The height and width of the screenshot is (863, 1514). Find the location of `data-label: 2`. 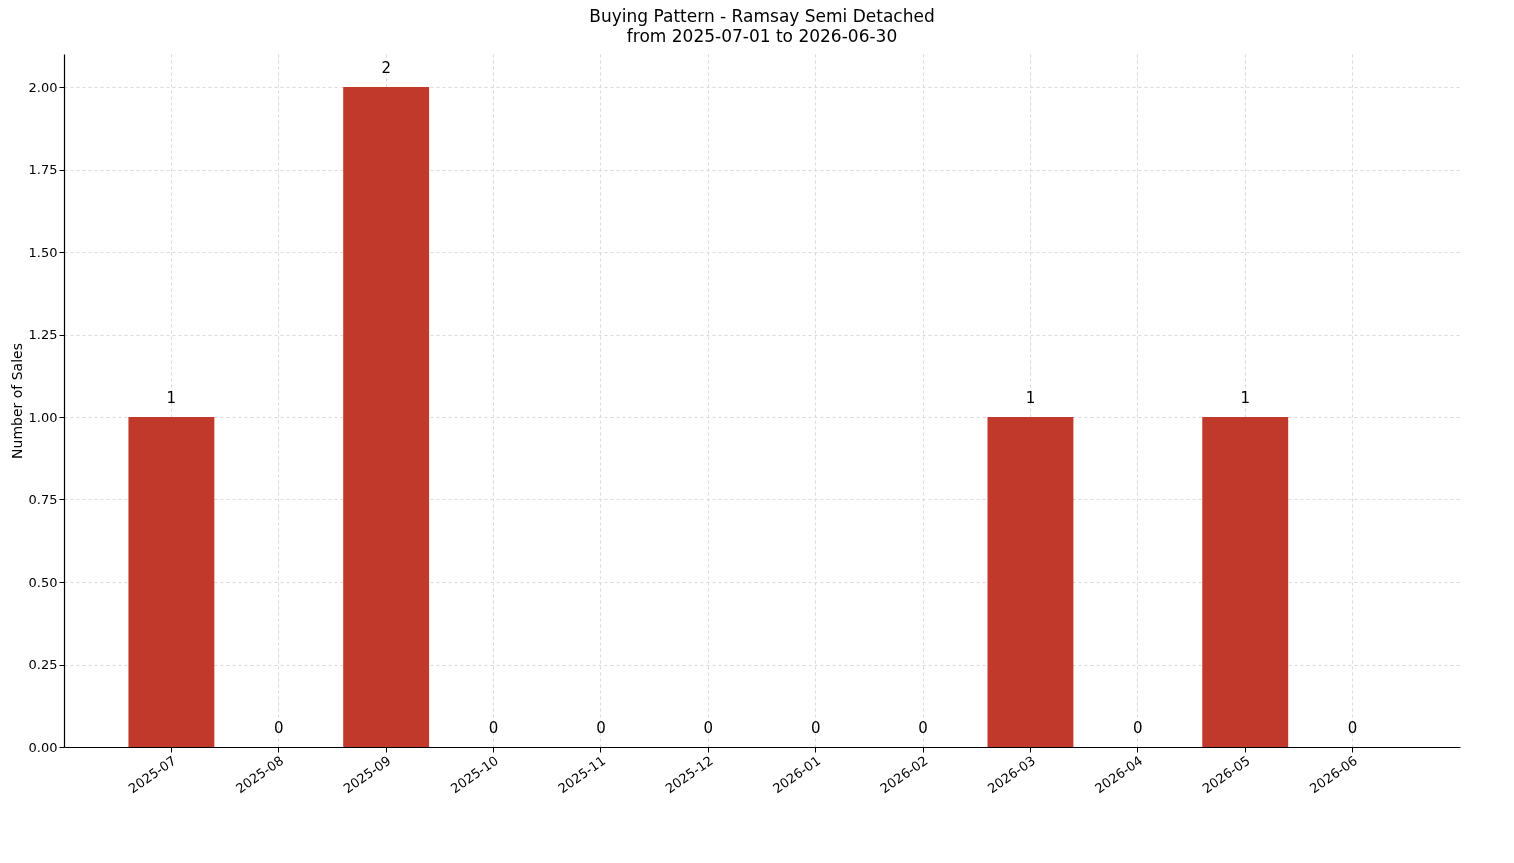

data-label: 2 is located at coordinates (386, 68).